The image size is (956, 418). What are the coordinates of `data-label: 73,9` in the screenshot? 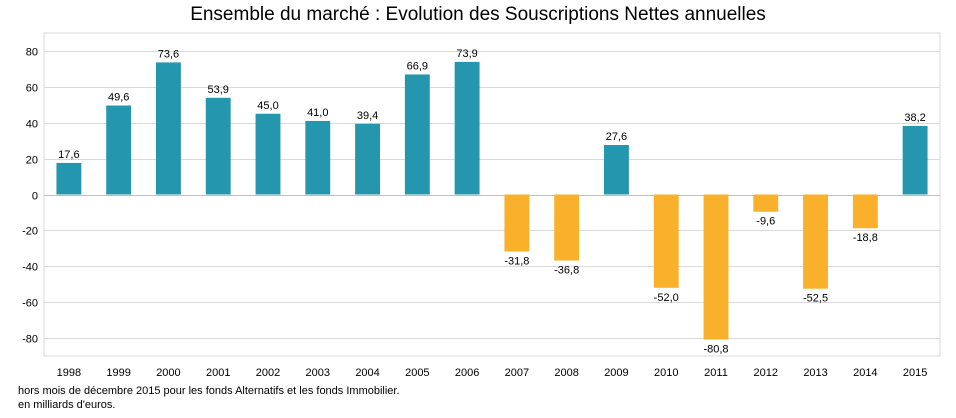 It's located at (466, 54).